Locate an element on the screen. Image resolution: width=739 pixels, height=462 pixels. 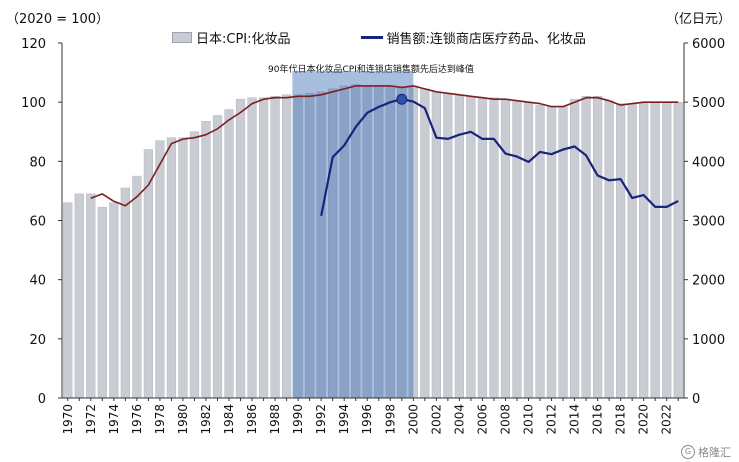
left-tick-label-40: 40 is located at coordinates (37, 281).